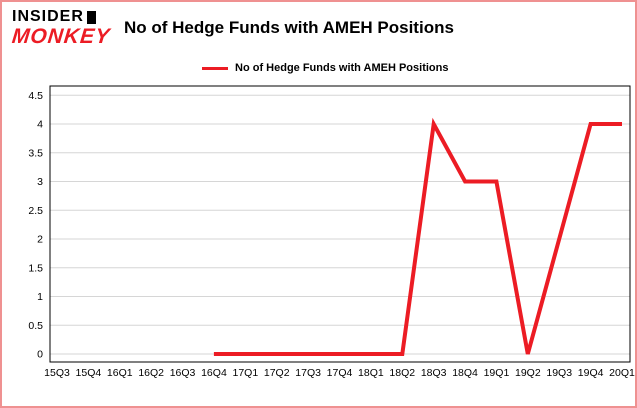 This screenshot has width=637, height=408. I want to click on legend-label: No of Hedge Funds with AMEH Positions, so click(342, 68).